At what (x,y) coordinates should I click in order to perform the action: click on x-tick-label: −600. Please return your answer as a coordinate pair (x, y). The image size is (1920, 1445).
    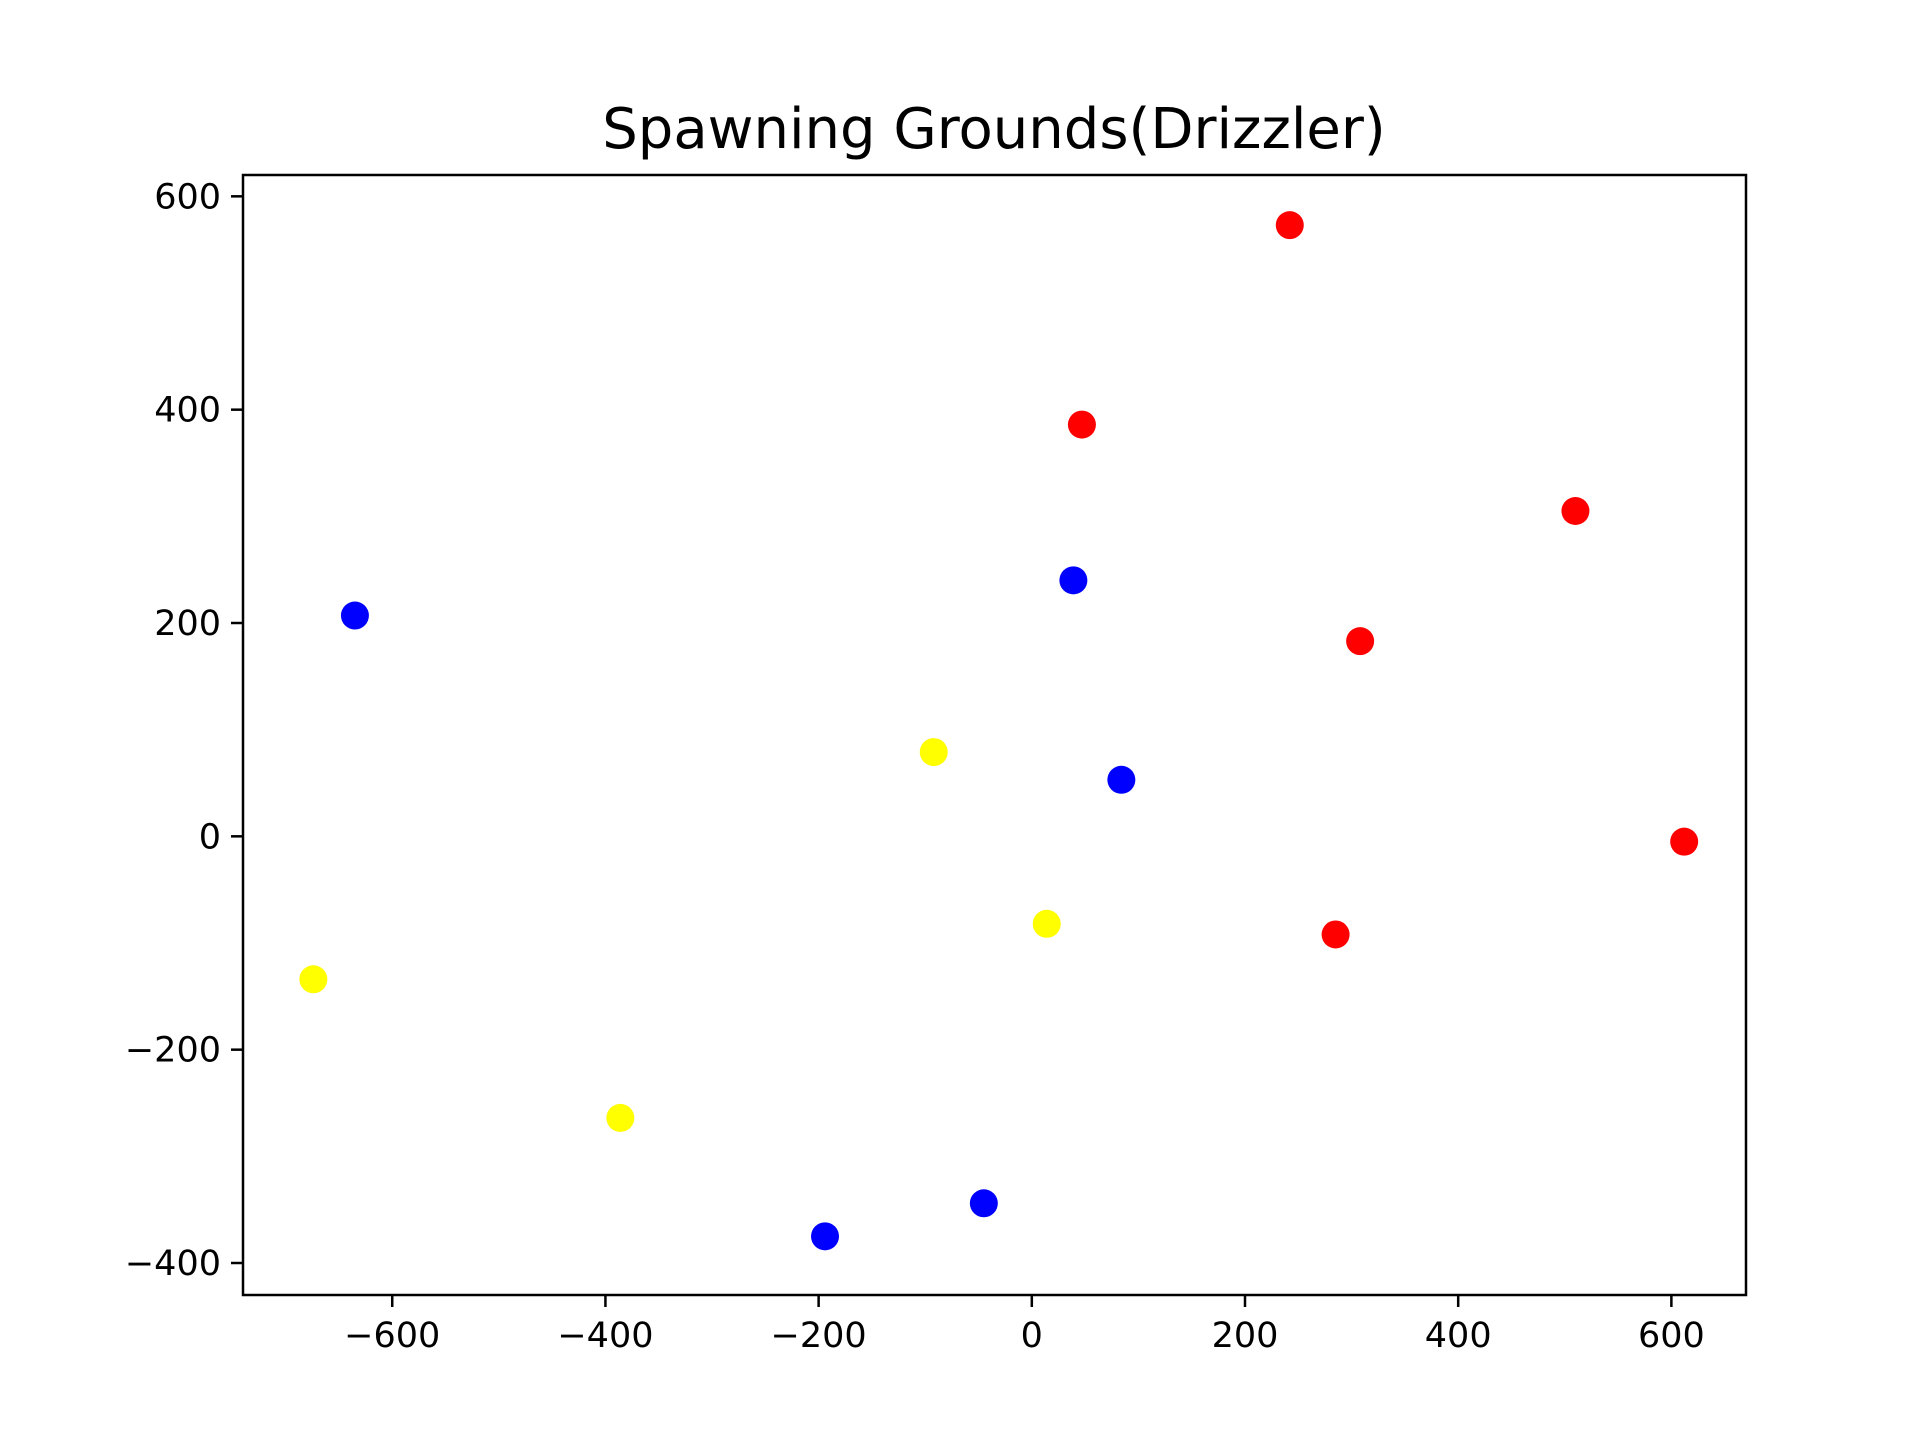
    Looking at the image, I should click on (392, 1336).